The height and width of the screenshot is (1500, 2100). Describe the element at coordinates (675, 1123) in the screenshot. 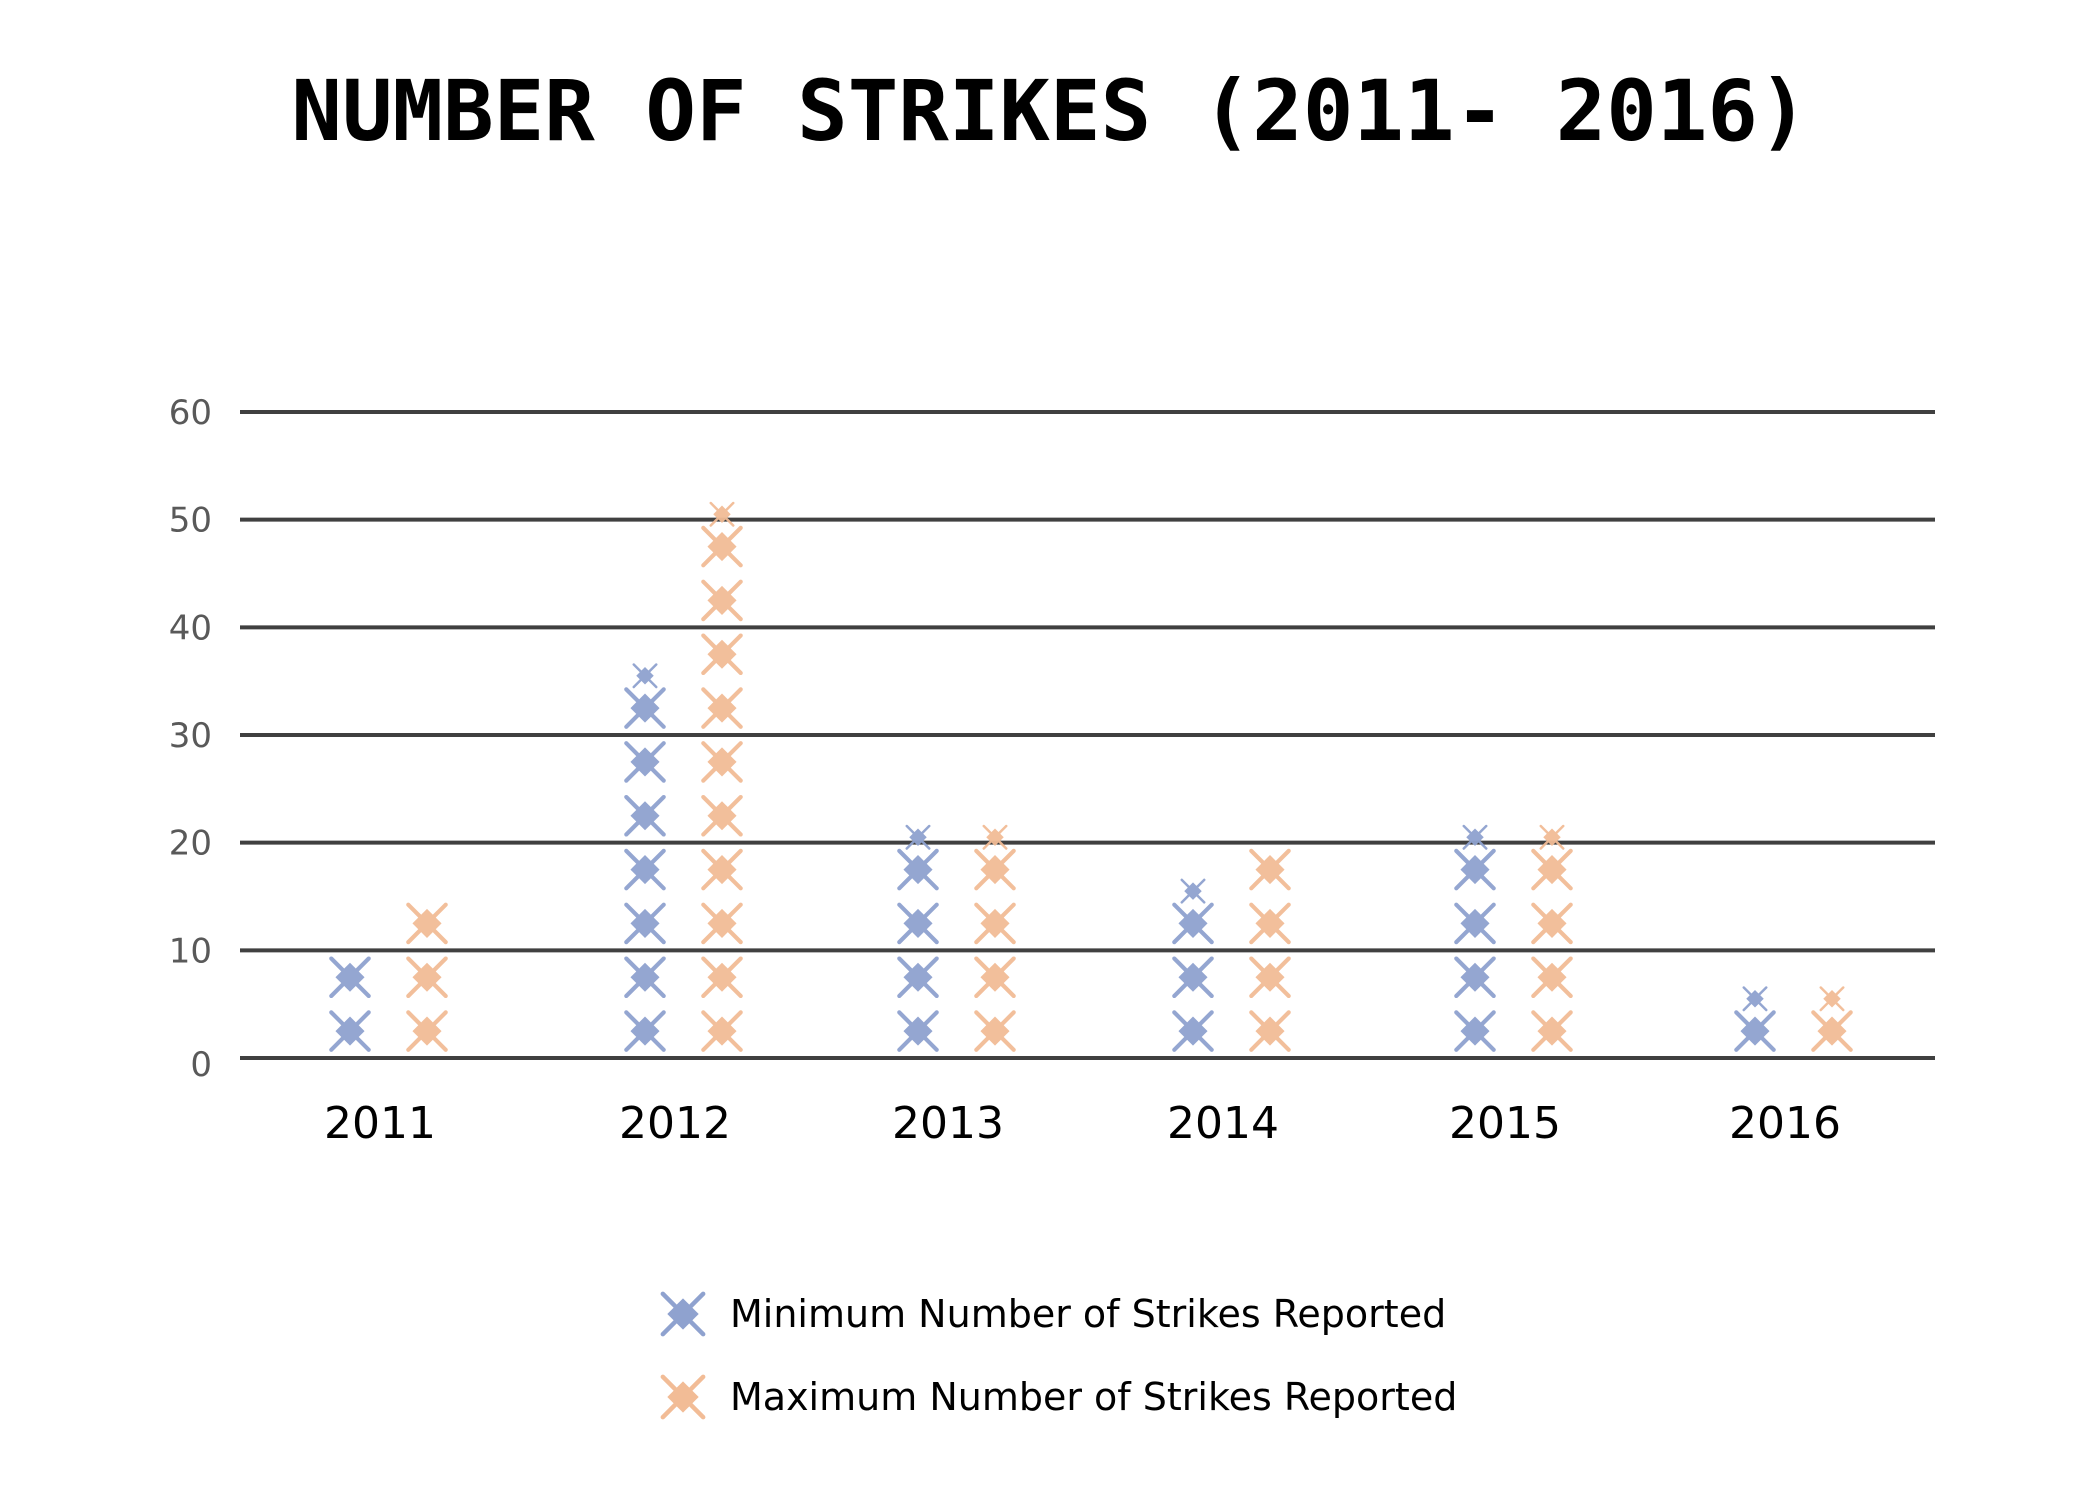

I see `x-tick-label: 2012` at that location.